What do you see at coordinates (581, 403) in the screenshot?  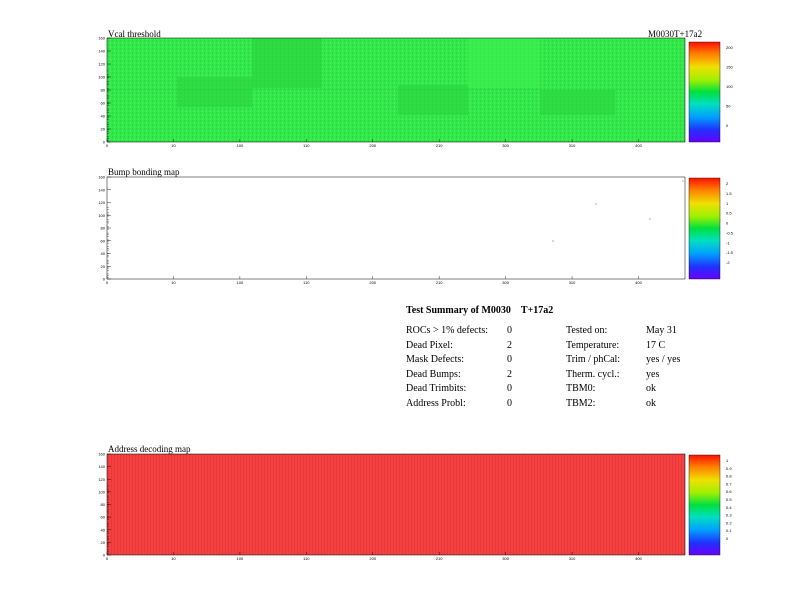 I see `right-summary-label: TBM2:` at bounding box center [581, 403].